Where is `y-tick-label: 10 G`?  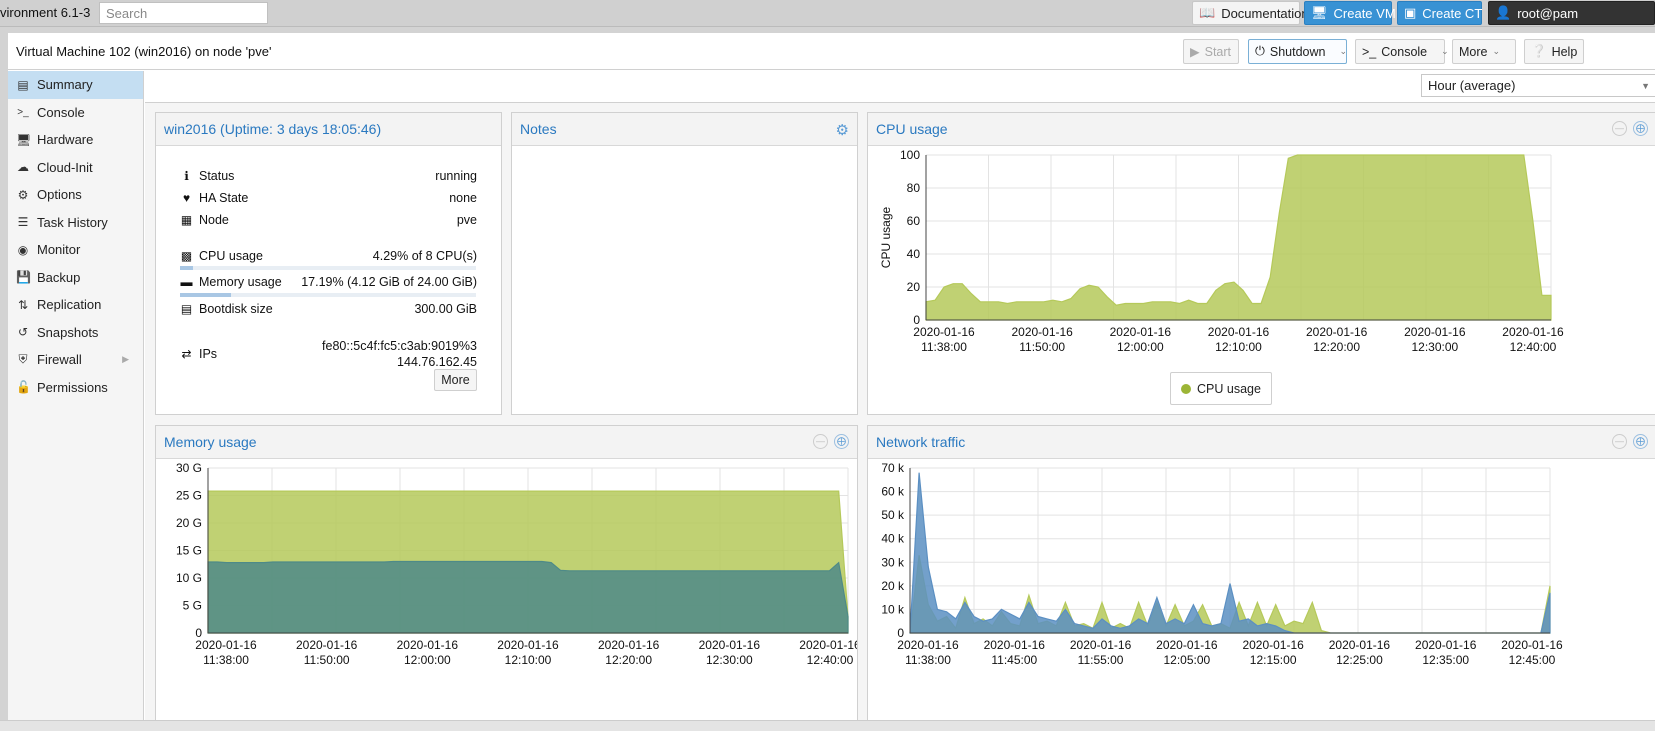
y-tick-label: 10 G is located at coordinates (189, 578).